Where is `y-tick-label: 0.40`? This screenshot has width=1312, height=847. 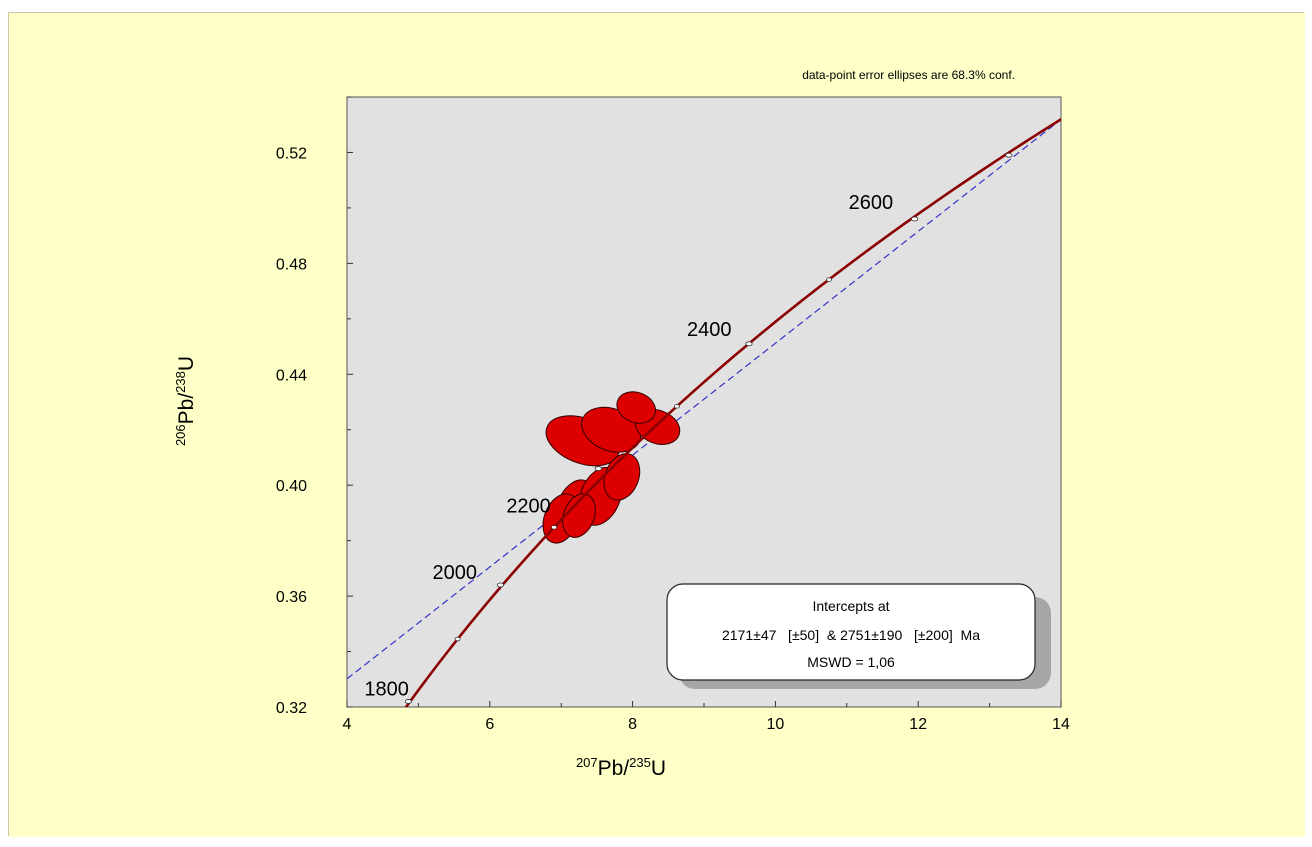 y-tick-label: 0.40 is located at coordinates (291, 486).